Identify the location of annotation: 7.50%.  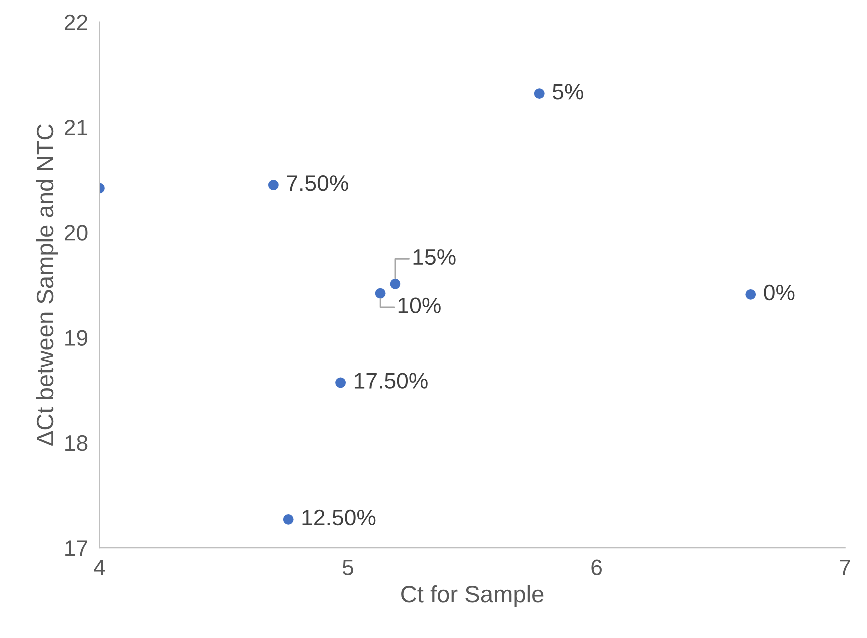
(317, 184).